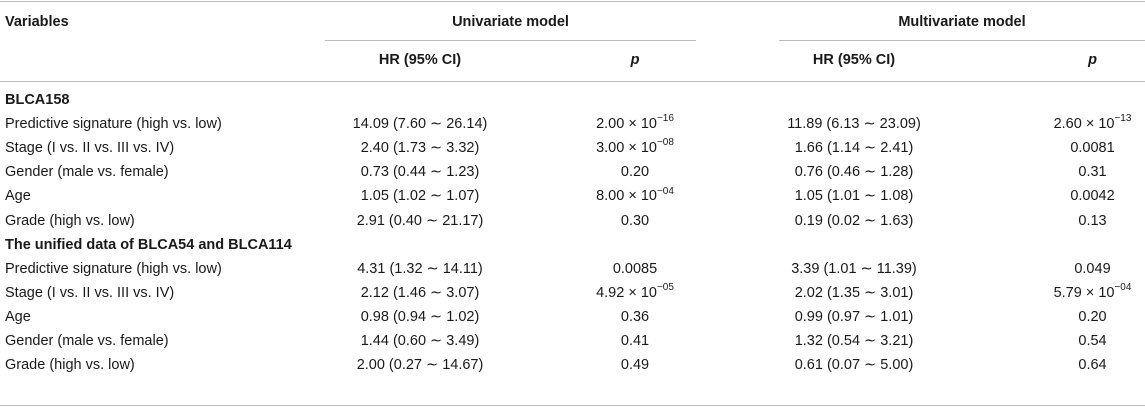  Describe the element at coordinates (572, 81) in the screenshot. I see `header-bottom-rule` at that location.